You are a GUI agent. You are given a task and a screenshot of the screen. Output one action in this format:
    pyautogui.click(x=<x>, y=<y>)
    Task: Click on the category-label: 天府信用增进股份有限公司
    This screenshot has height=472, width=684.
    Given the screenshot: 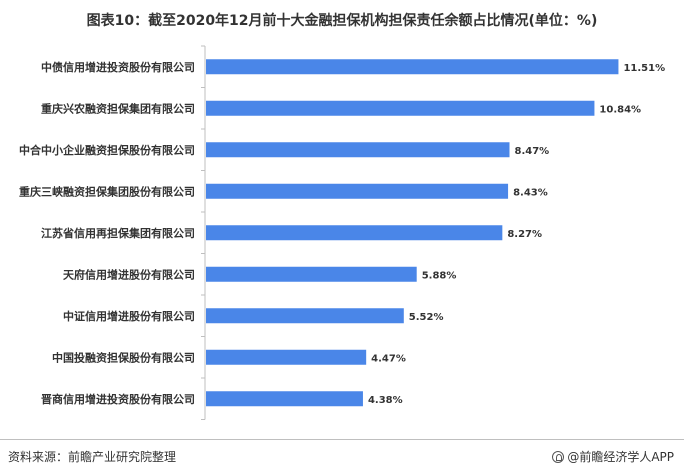 What is the action you would take?
    pyautogui.click(x=129, y=274)
    